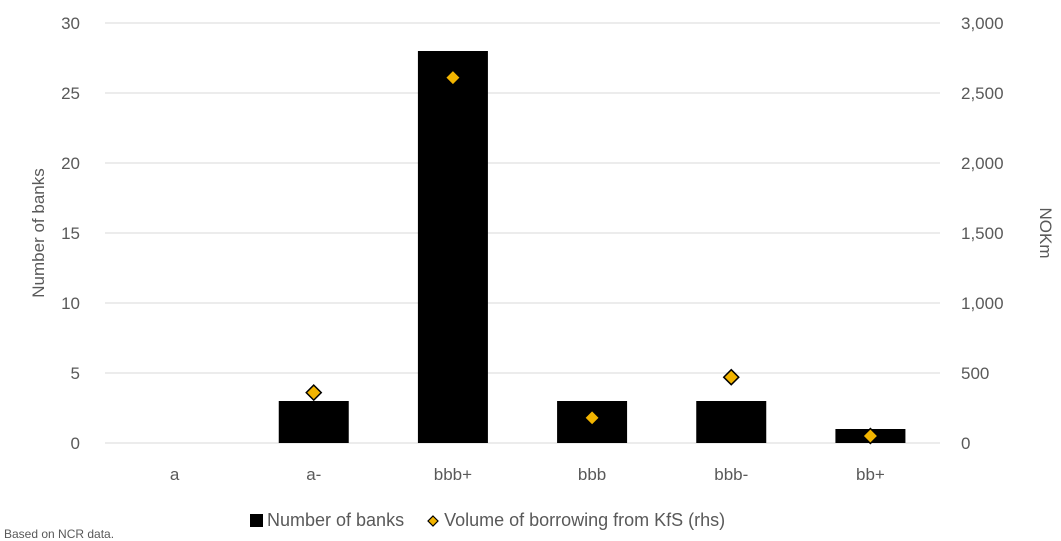  What do you see at coordinates (75, 373) in the screenshot?
I see `y-tick-label: 5` at bounding box center [75, 373].